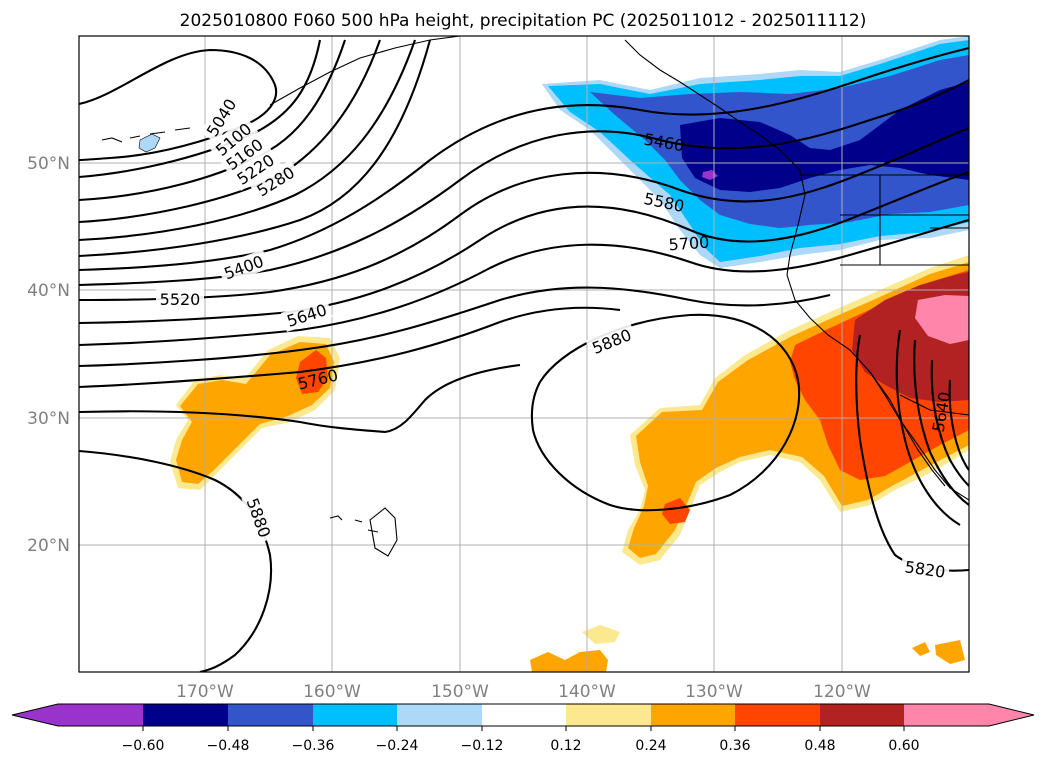 The height and width of the screenshot is (765, 1047). Describe the element at coordinates (48, 164) in the screenshot. I see `lat-label-50n: 50°N` at that location.